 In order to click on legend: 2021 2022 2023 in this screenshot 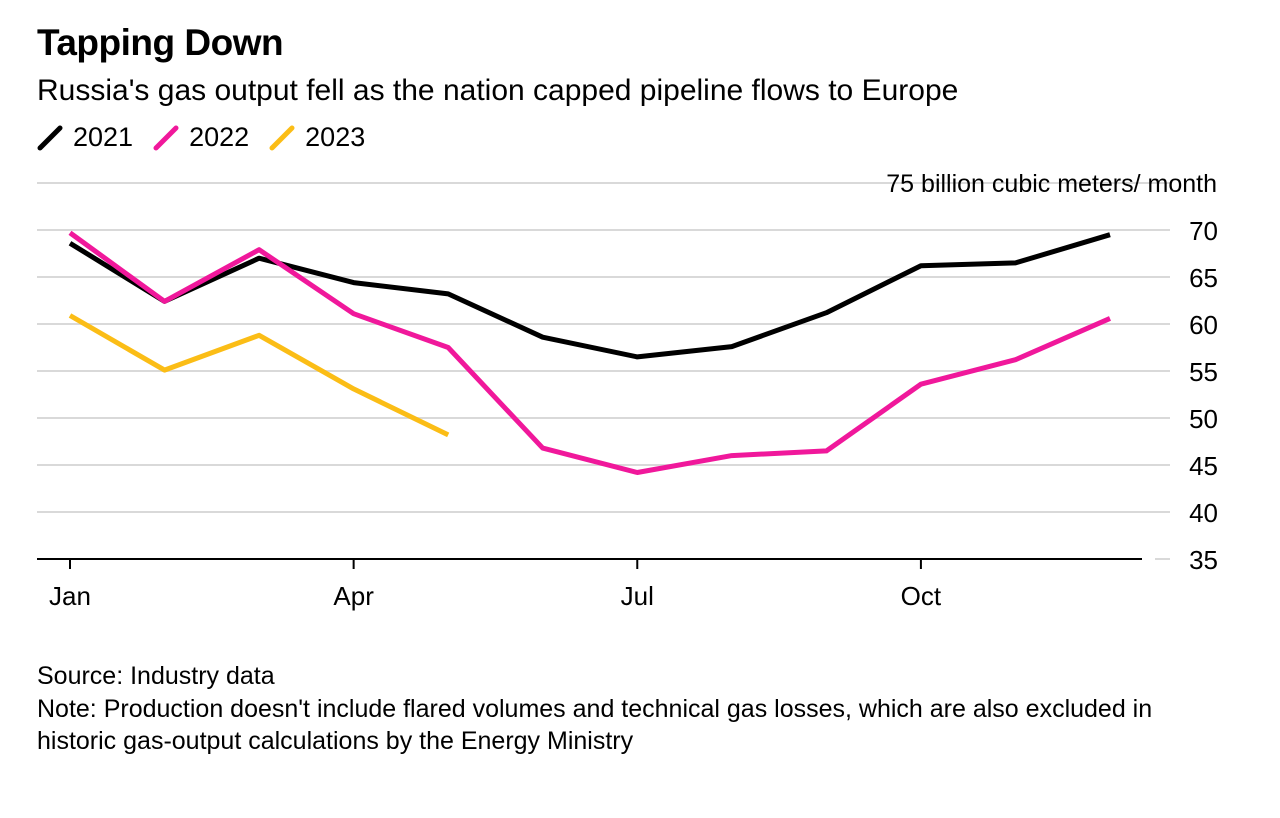, I will do `click(211, 137)`.